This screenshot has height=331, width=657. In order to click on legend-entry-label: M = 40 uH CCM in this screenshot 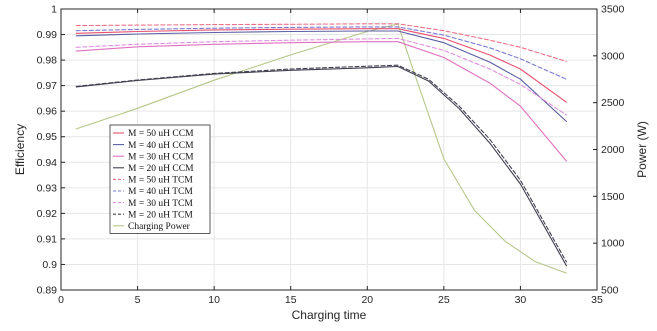, I will do `click(161, 146)`.